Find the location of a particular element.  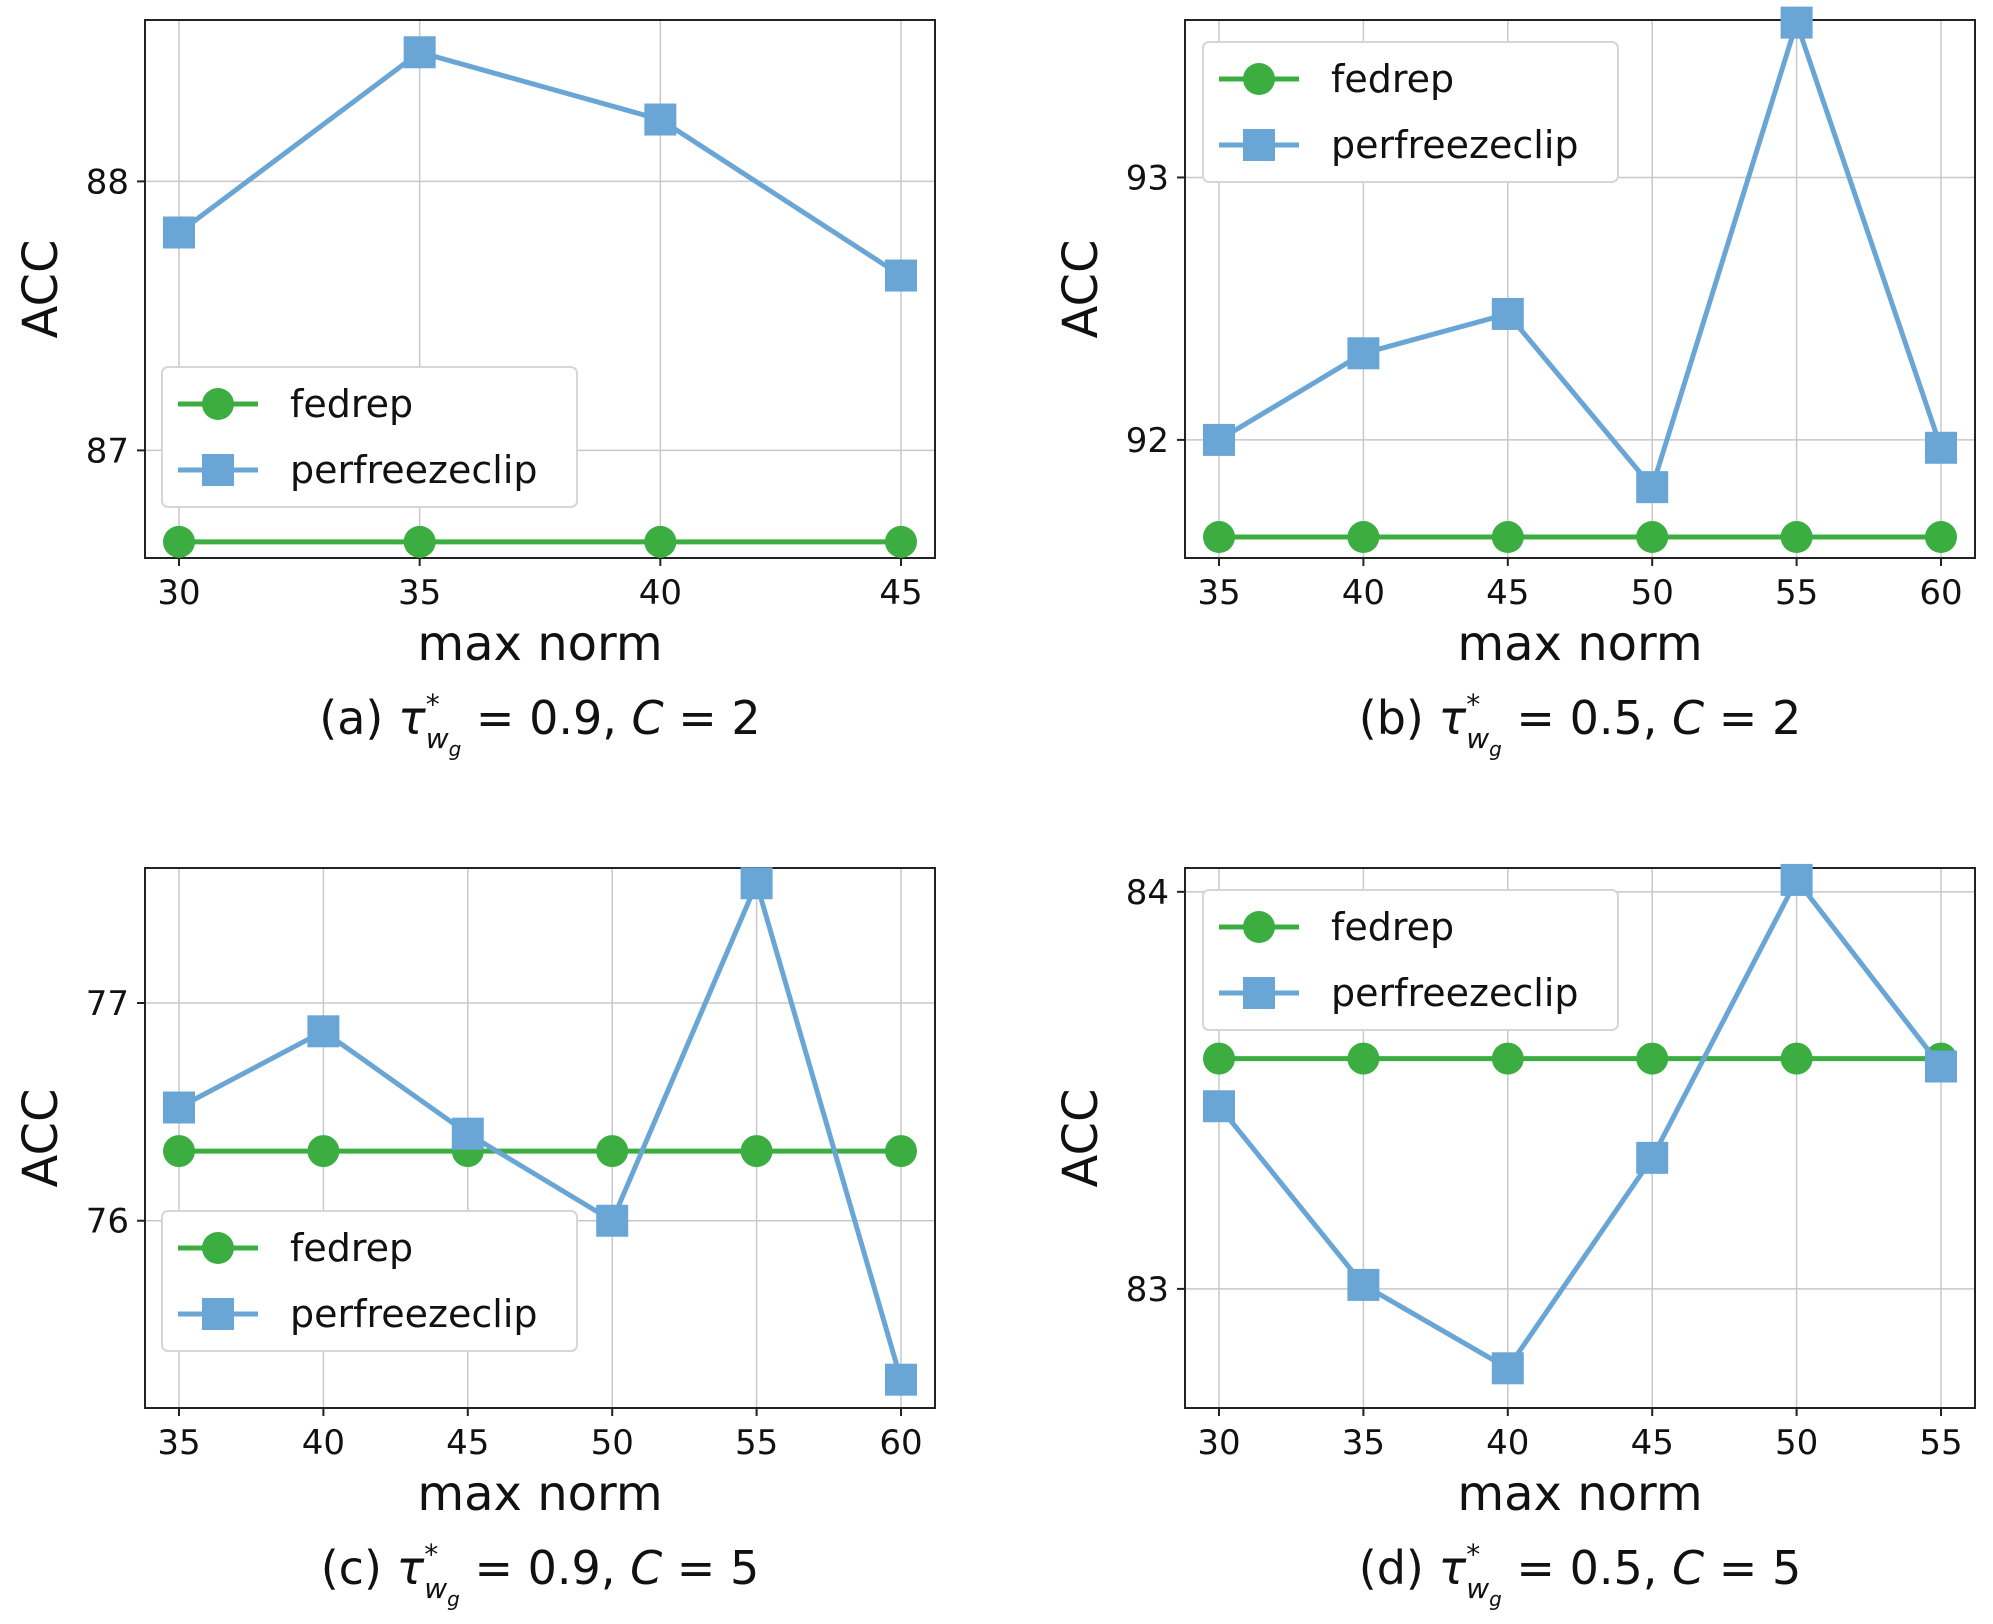

caption-value: 0.5 is located at coordinates (1606, 1568).